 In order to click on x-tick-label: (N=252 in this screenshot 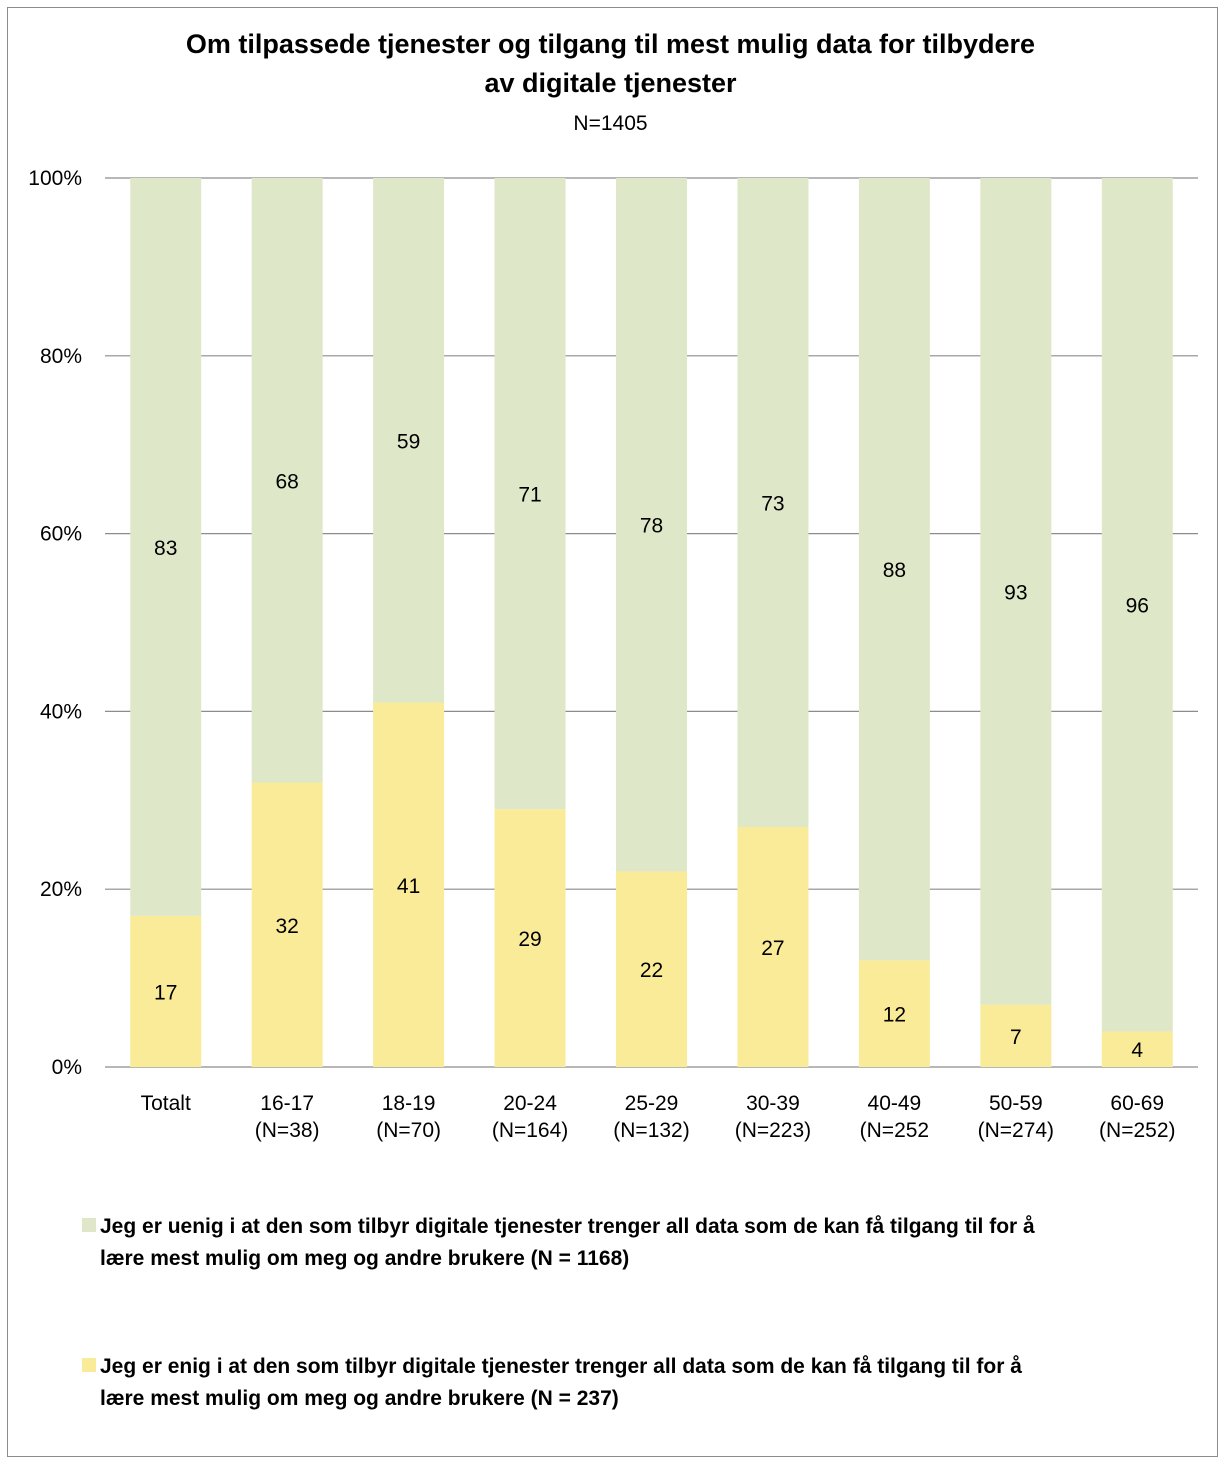, I will do `click(894, 1130)`.